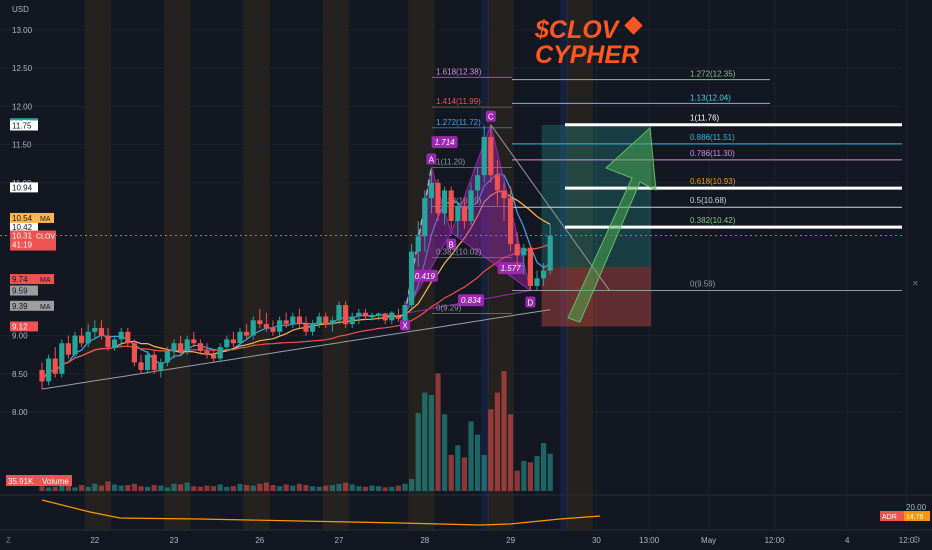 The height and width of the screenshot is (550, 932). Describe the element at coordinates (892, 516) in the screenshot. I see `indicator-tag` at that location.